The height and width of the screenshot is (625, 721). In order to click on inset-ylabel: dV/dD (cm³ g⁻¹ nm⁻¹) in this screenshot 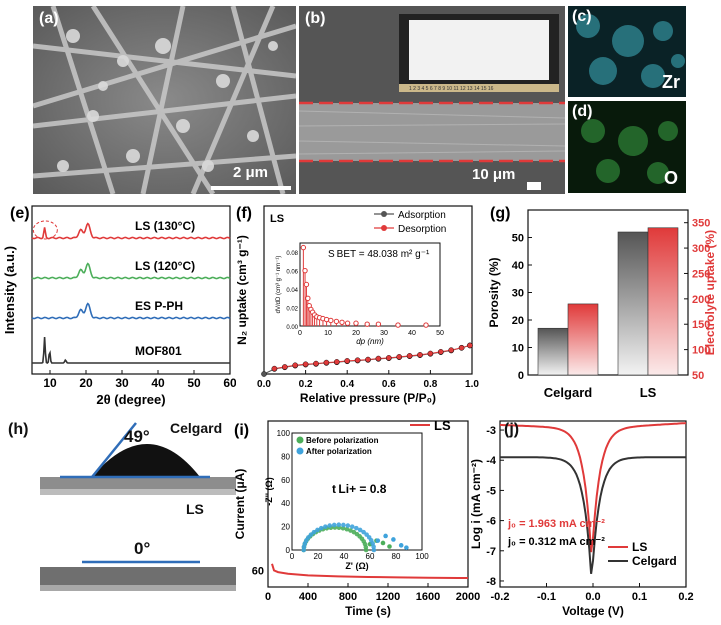, I will do `click(279, 285)`.